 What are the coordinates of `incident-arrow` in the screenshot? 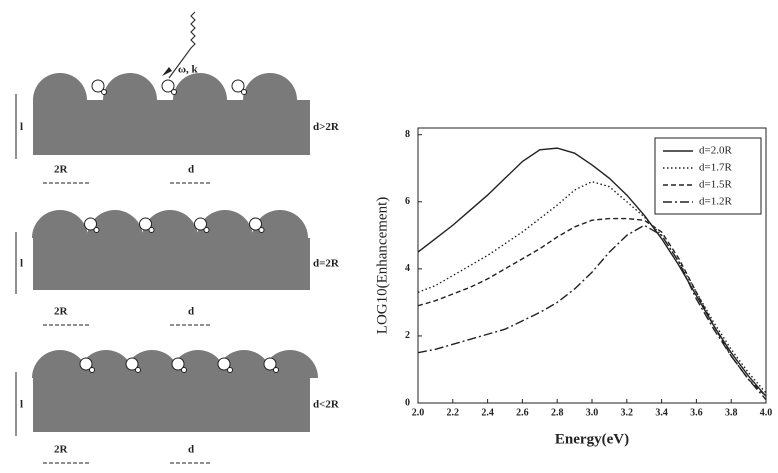 It's located at (167, 71).